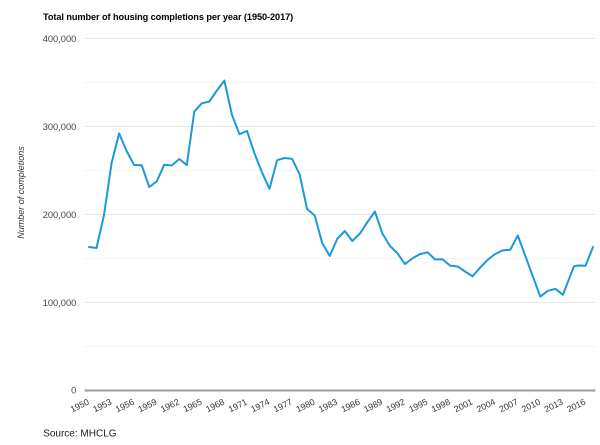 The width and height of the screenshot is (600, 445). Describe the element at coordinates (531, 406) in the screenshot. I see `svg-text: 2010` at that location.